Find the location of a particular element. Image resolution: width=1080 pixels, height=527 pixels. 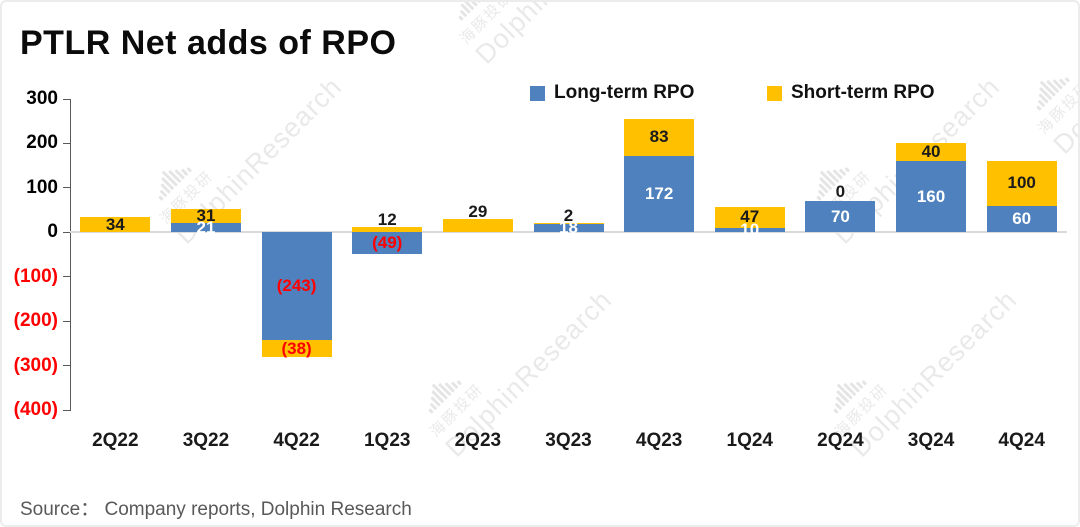

bar-segment-long-term-3Q23 is located at coordinates (568, 228).